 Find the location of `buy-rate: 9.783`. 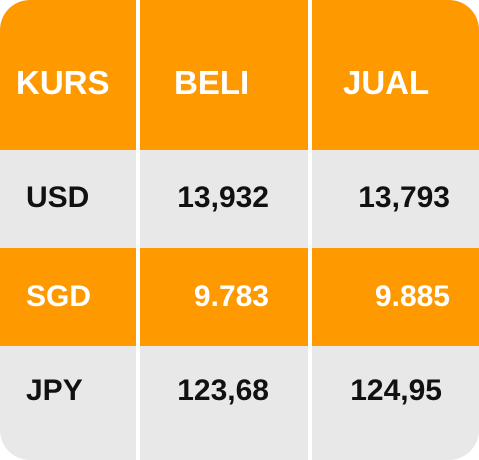

buy-rate: 9.783 is located at coordinates (231, 296).